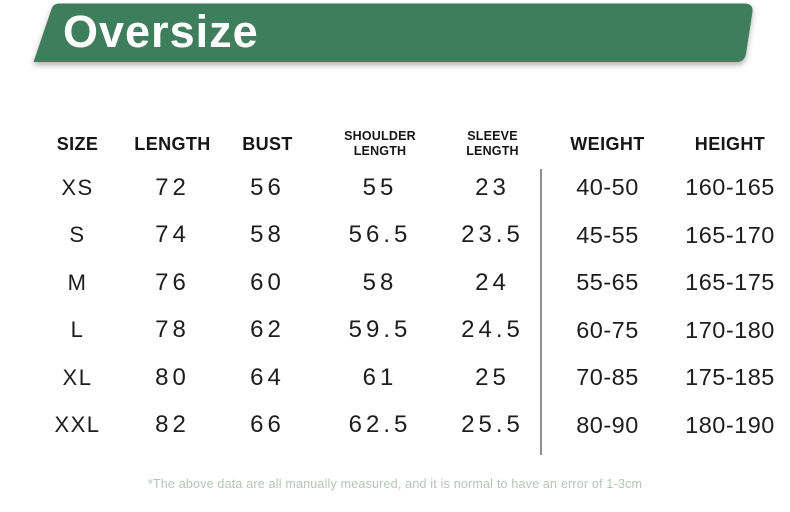  I want to click on cell-shoulder: 56.5, so click(380, 235).